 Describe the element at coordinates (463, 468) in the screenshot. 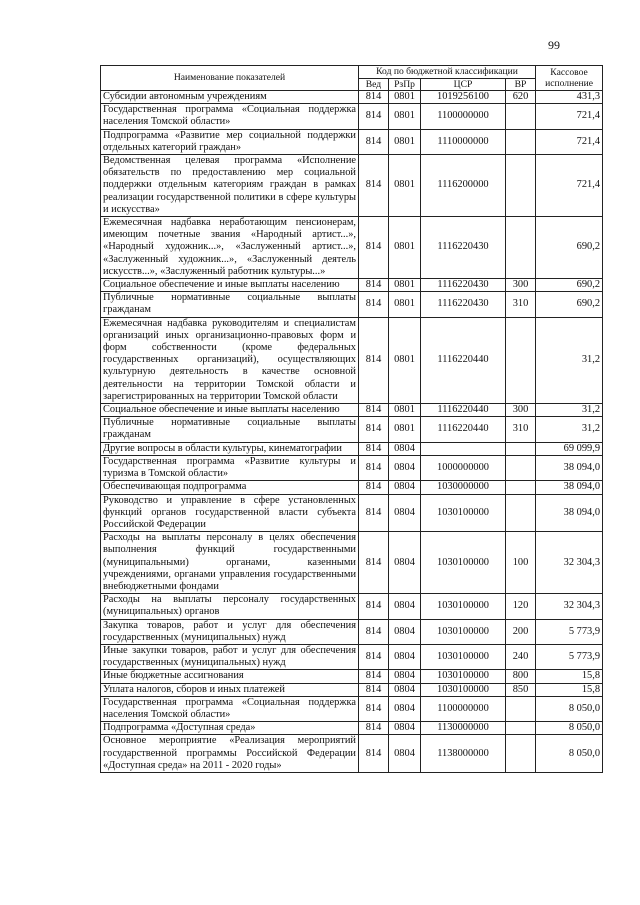

I see `cell-csr: 1000000000` at that location.